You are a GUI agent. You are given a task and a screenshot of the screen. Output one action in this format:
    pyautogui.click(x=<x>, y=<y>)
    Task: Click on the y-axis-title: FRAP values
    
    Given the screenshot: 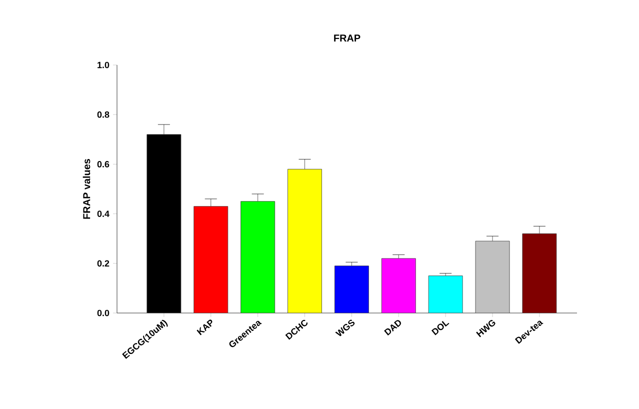 What is the action you would take?
    pyautogui.click(x=86, y=188)
    